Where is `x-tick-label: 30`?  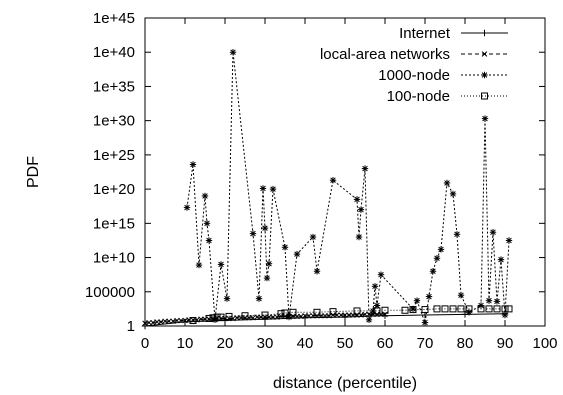 x-tick-label: 30 is located at coordinates (265, 343).